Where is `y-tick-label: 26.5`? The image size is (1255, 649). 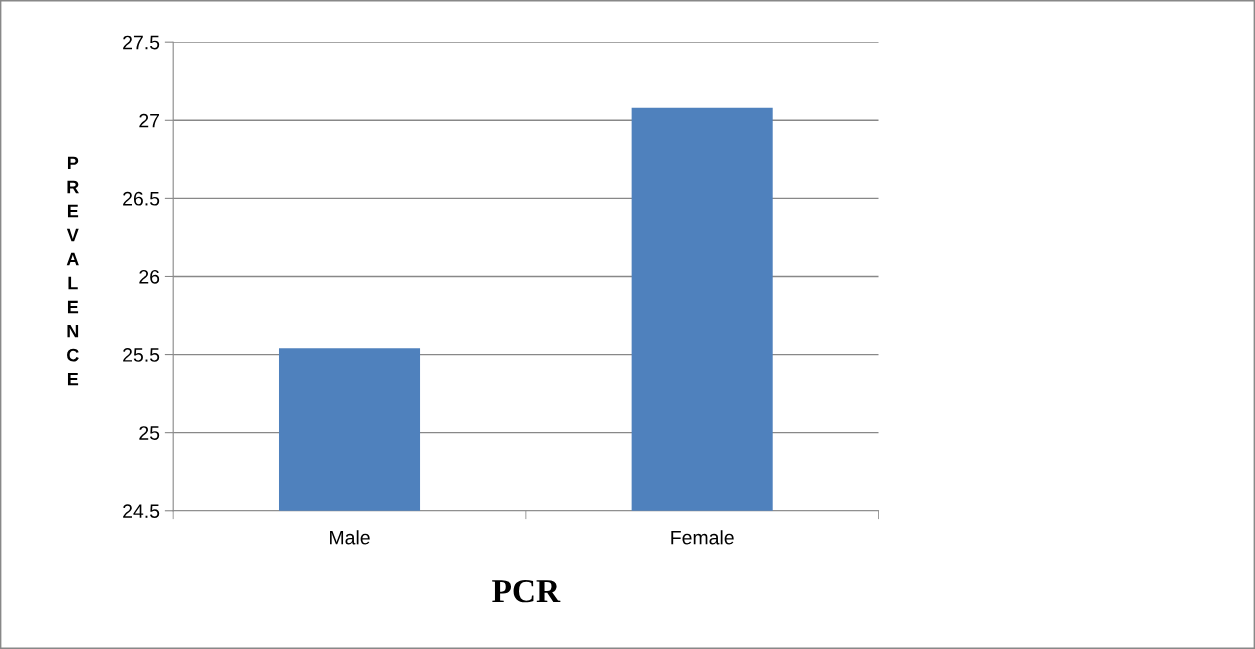 y-tick-label: 26.5 is located at coordinates (141, 198).